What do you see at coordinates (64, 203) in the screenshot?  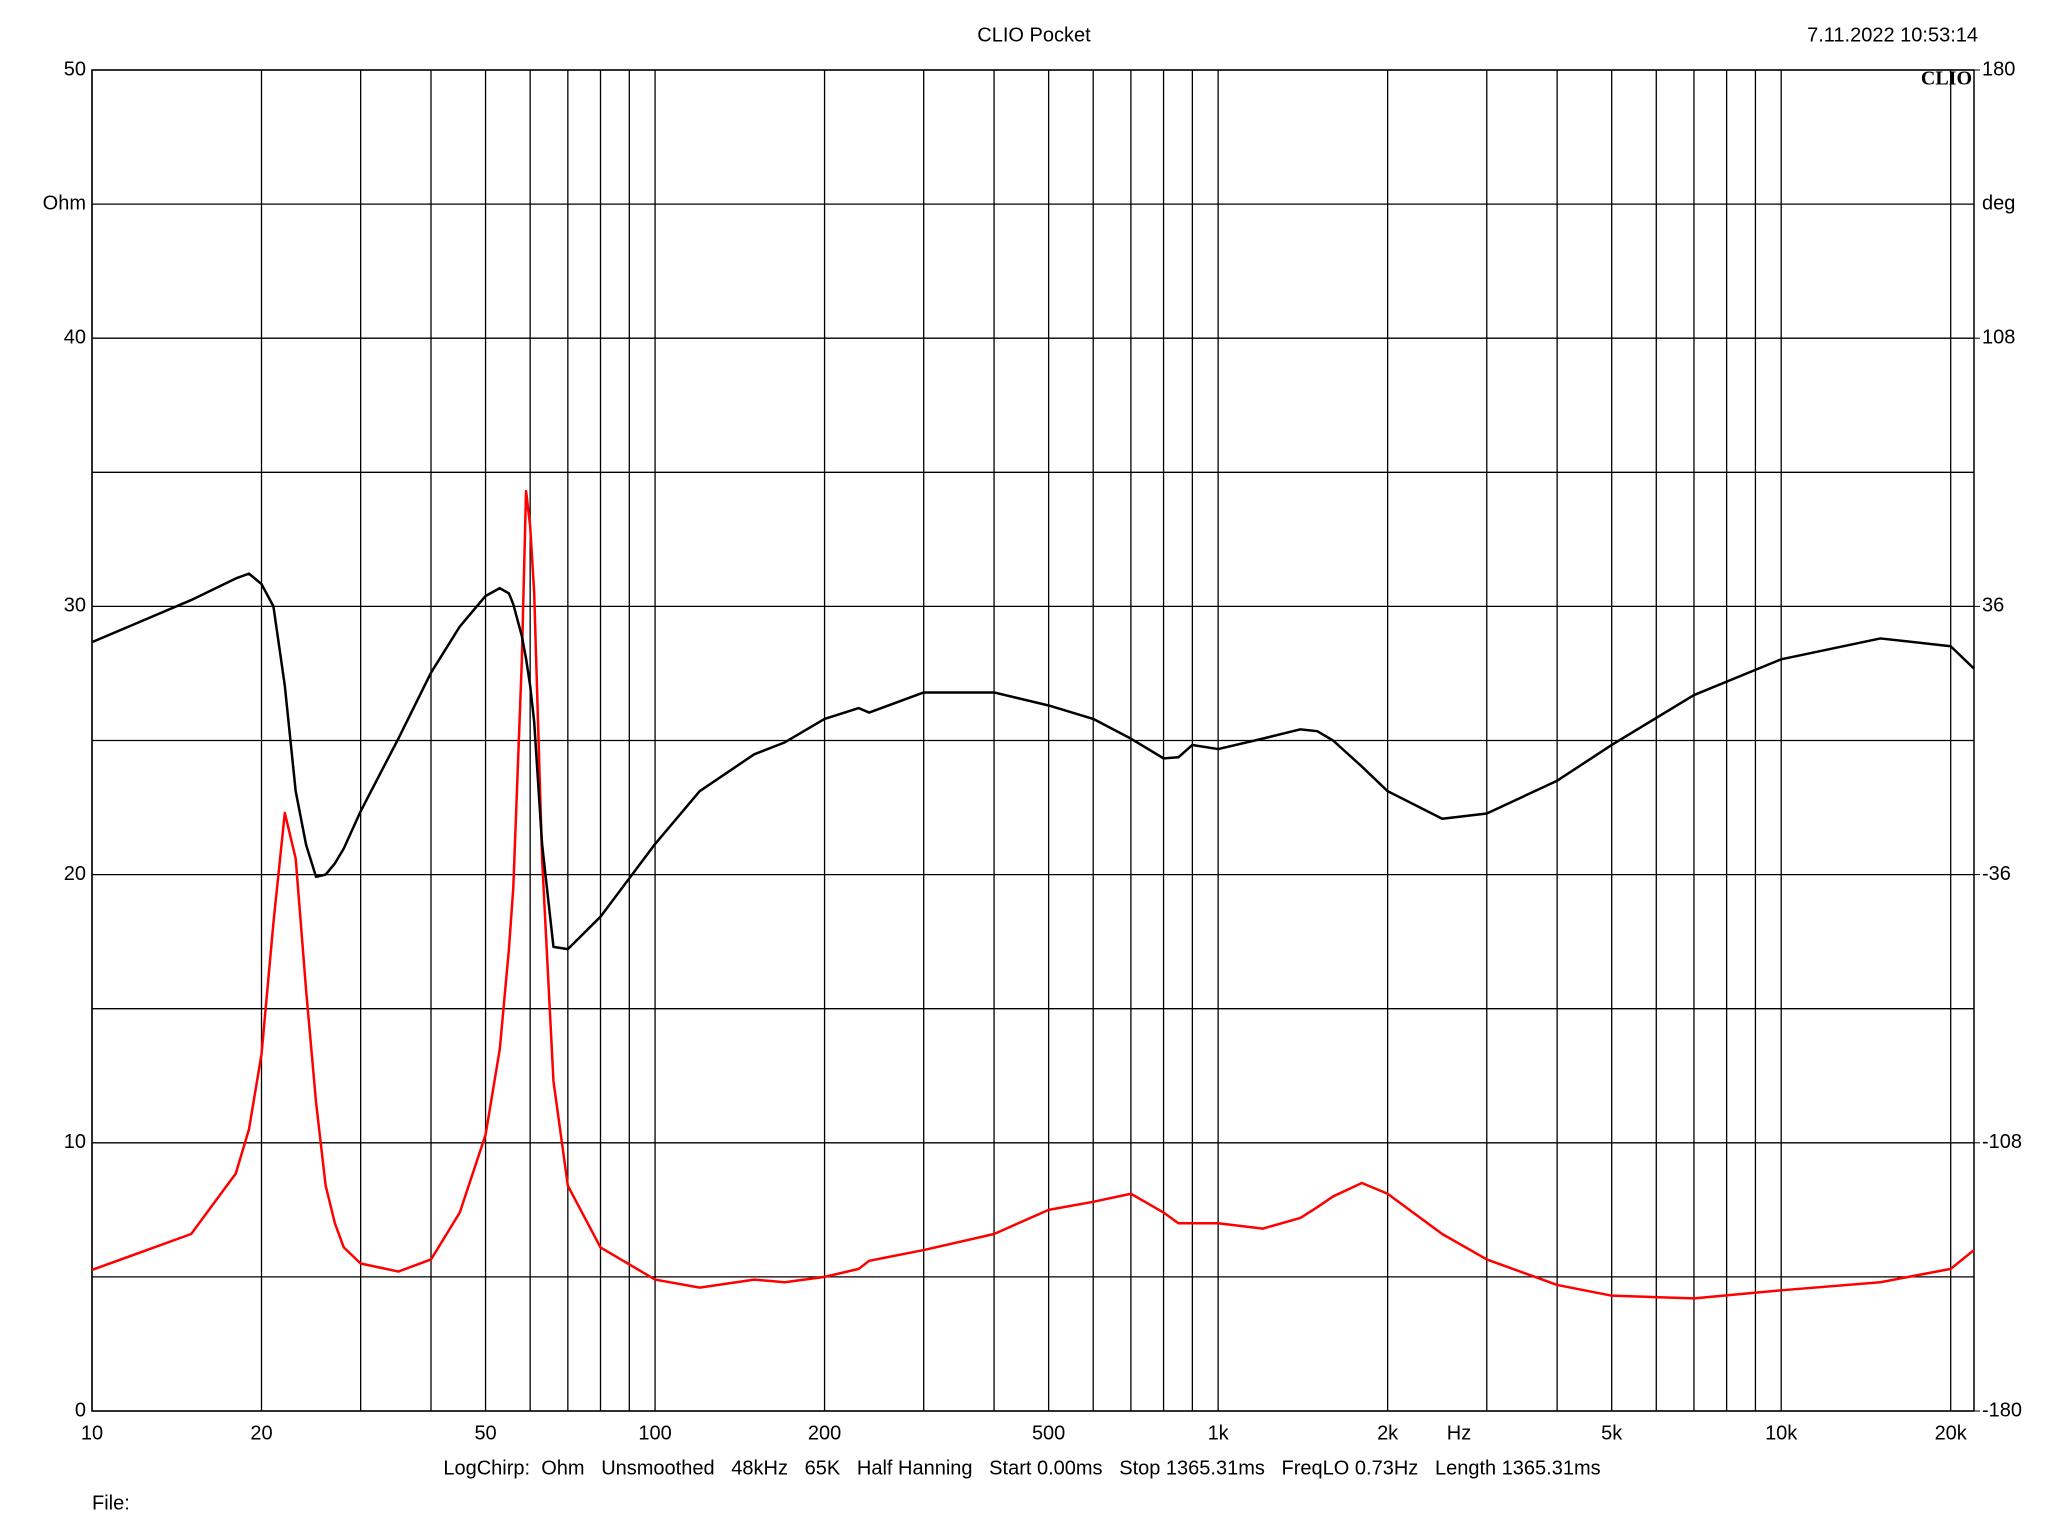 I see `y-axis-label: Ohm` at bounding box center [64, 203].